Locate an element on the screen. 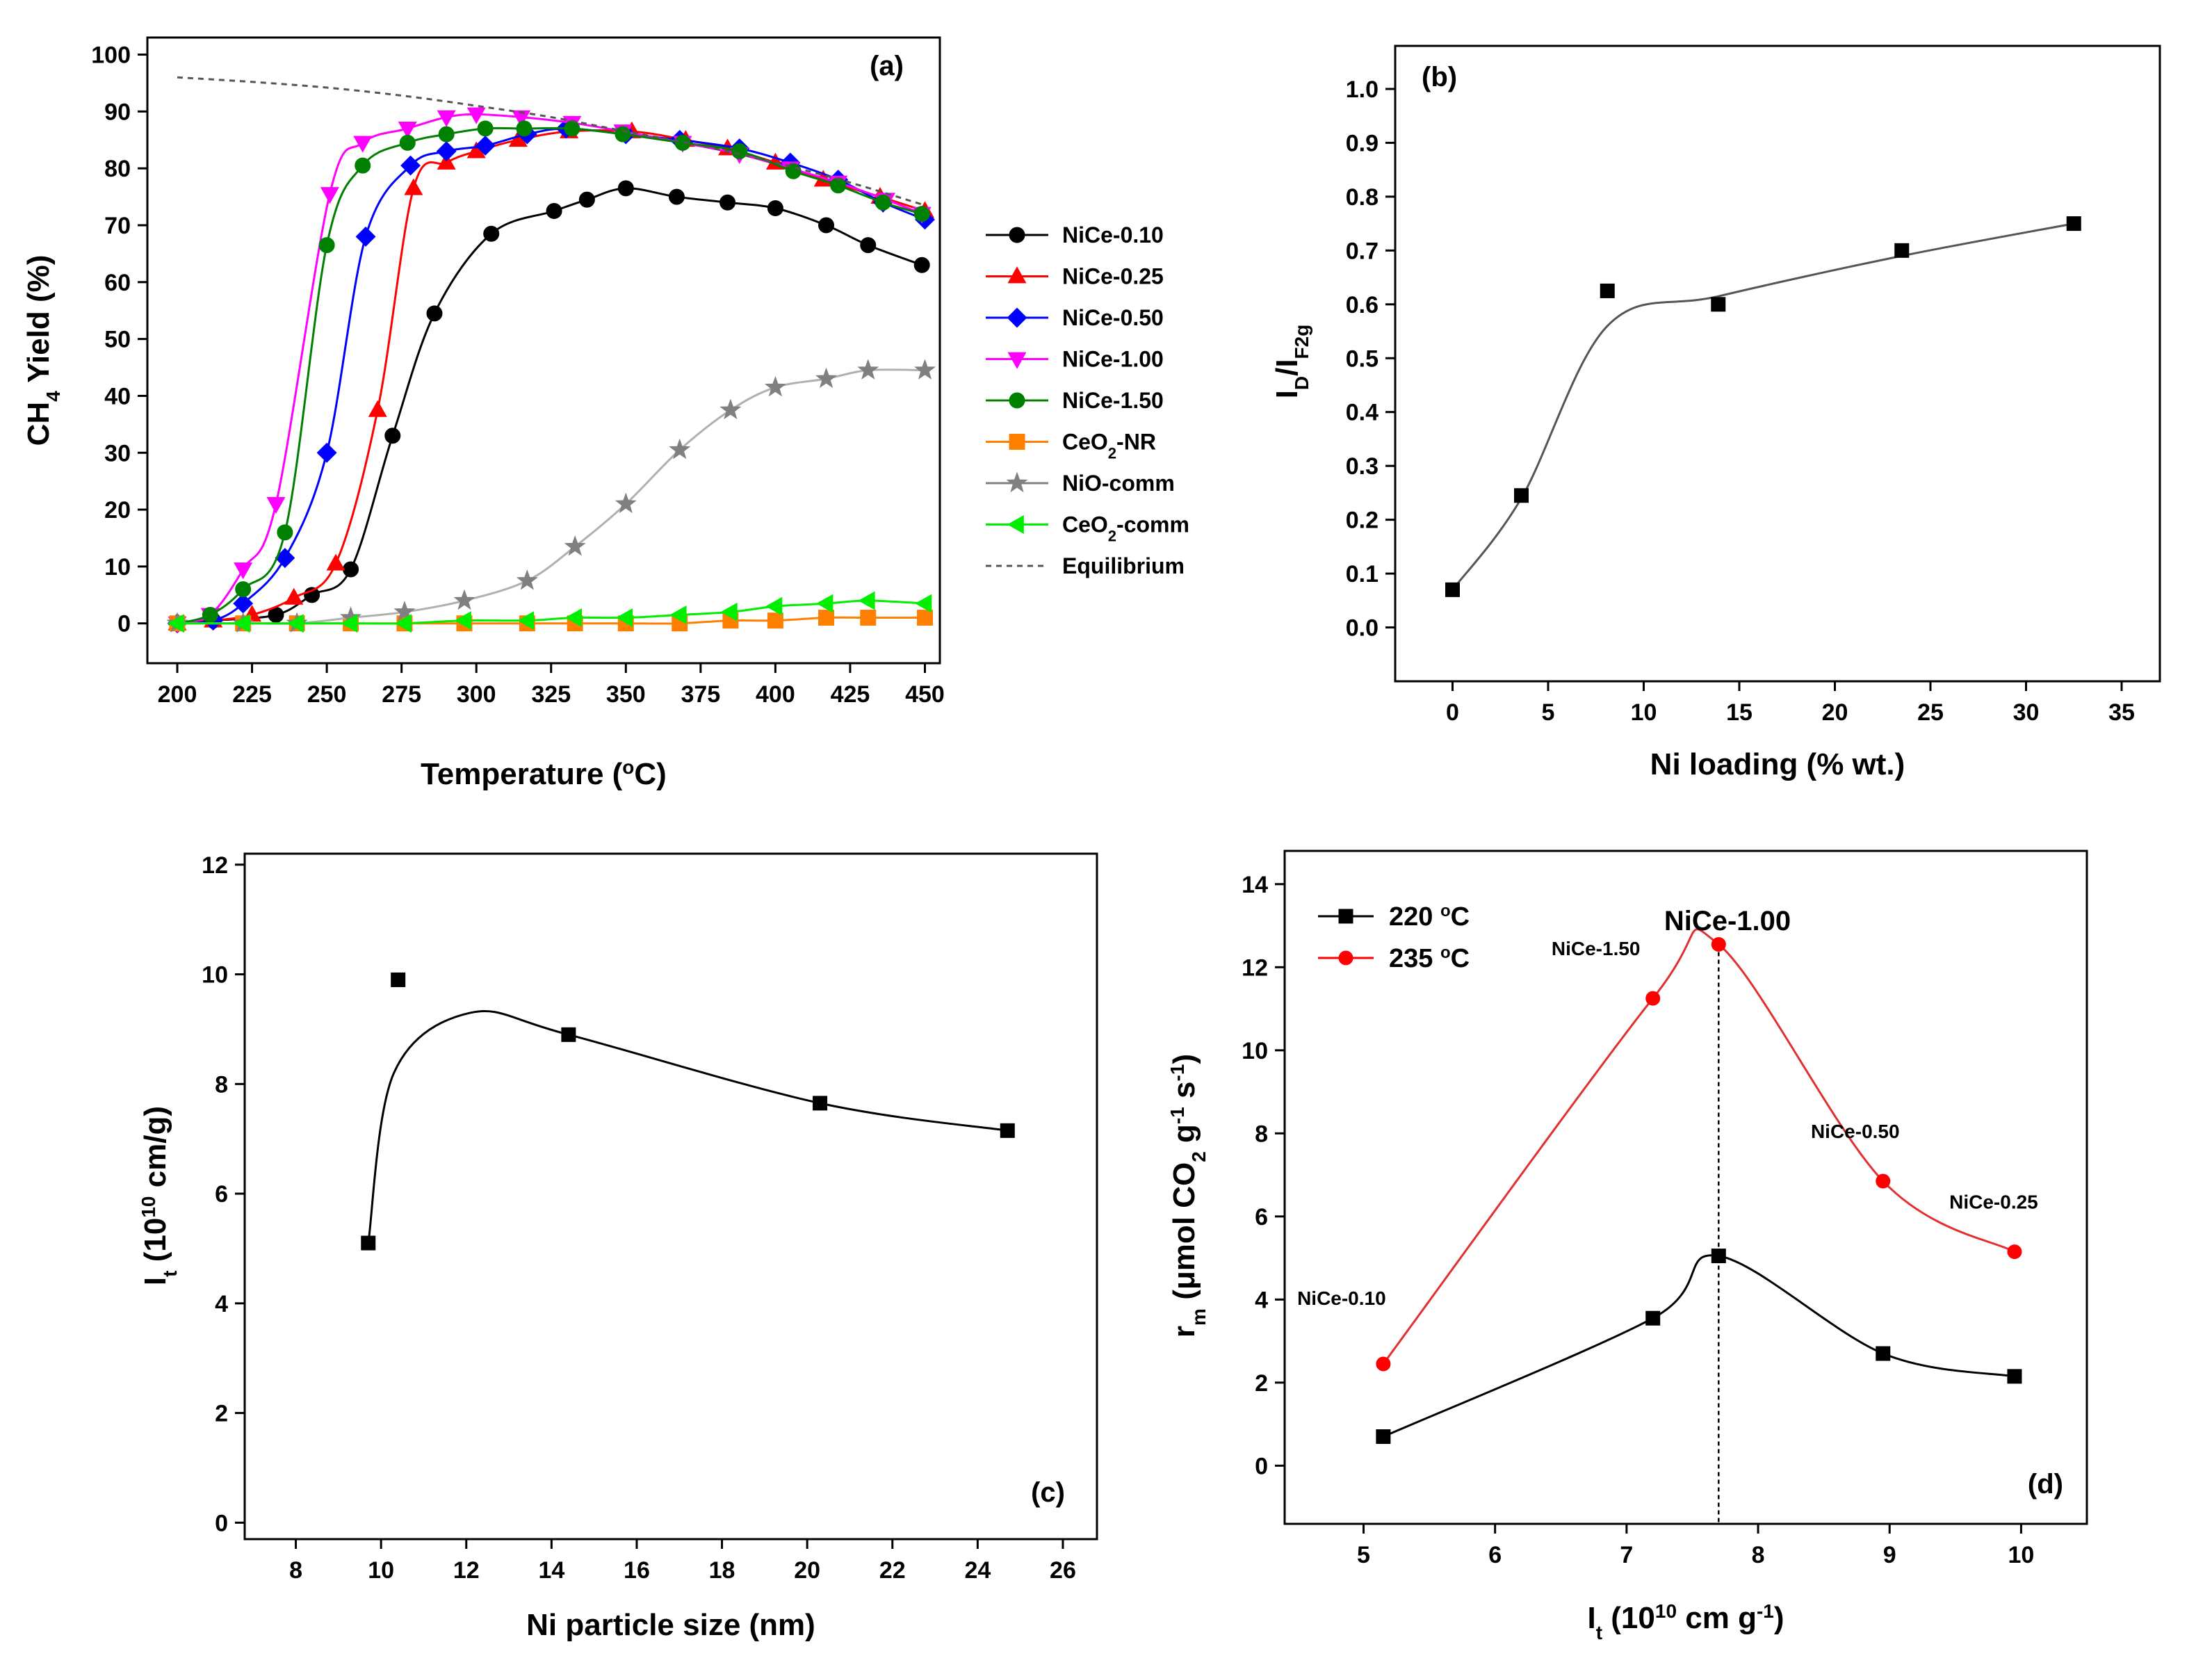 This screenshot has height=1674, width=2212. legend-label: CeO2-comm is located at coordinates (1125, 528).